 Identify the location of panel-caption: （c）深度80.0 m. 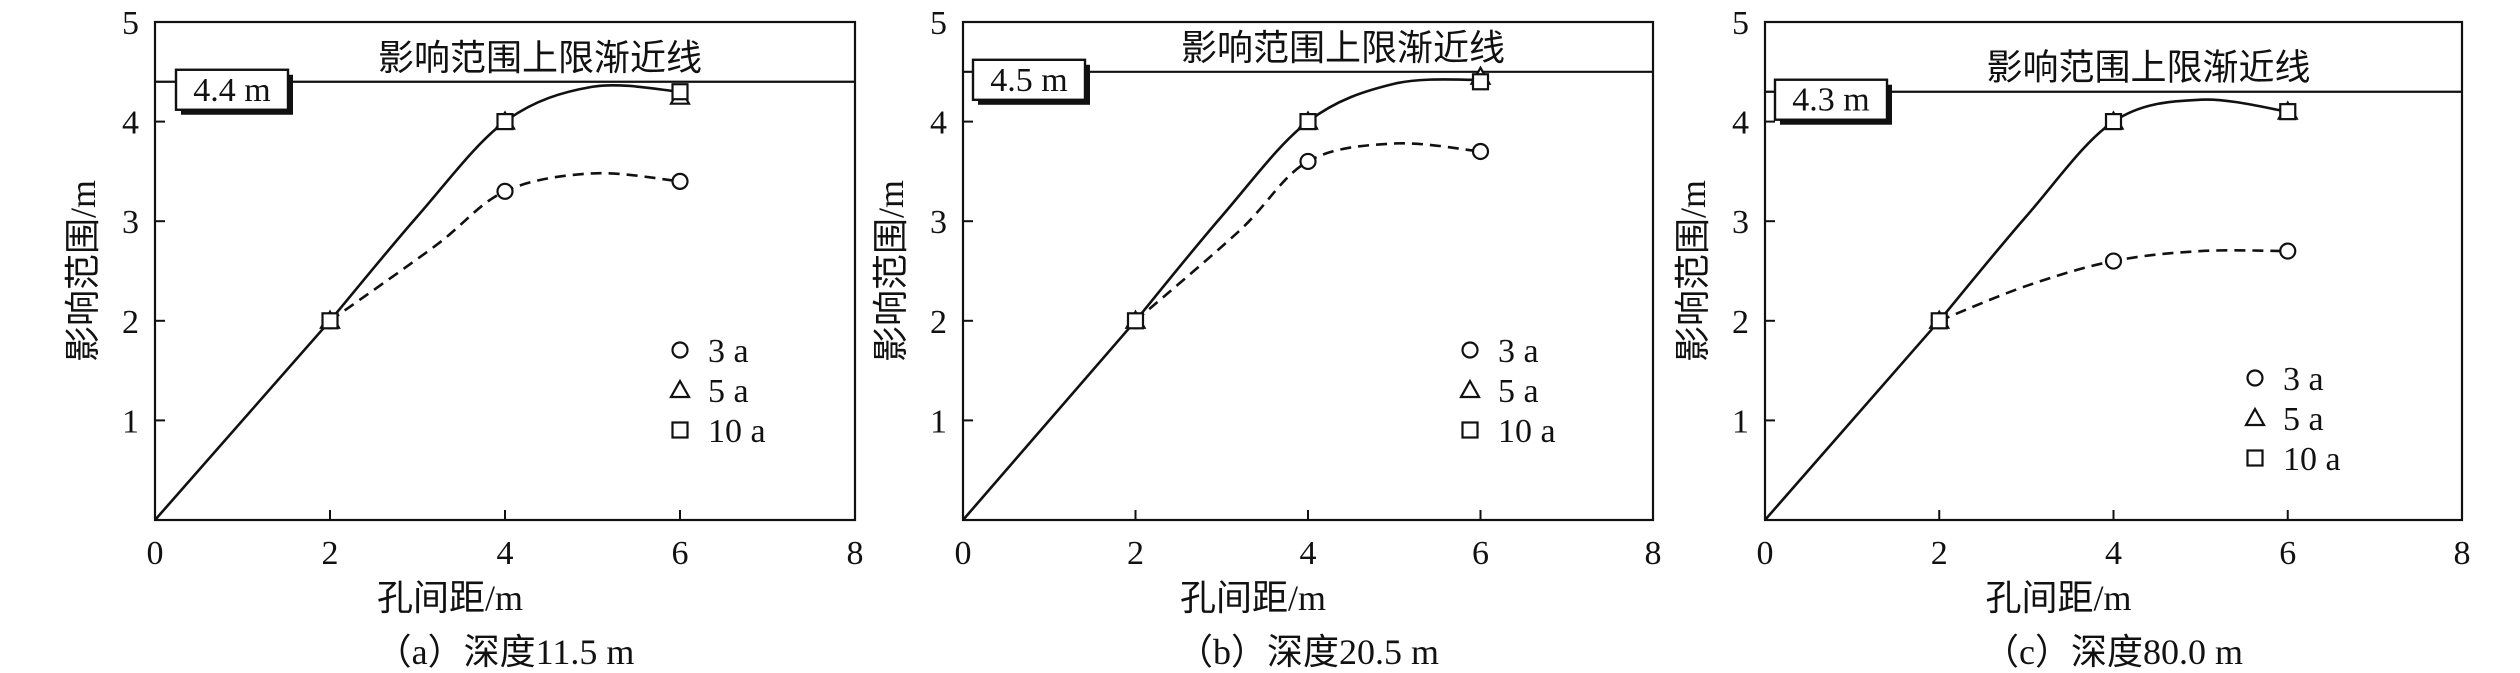
(2113, 652).